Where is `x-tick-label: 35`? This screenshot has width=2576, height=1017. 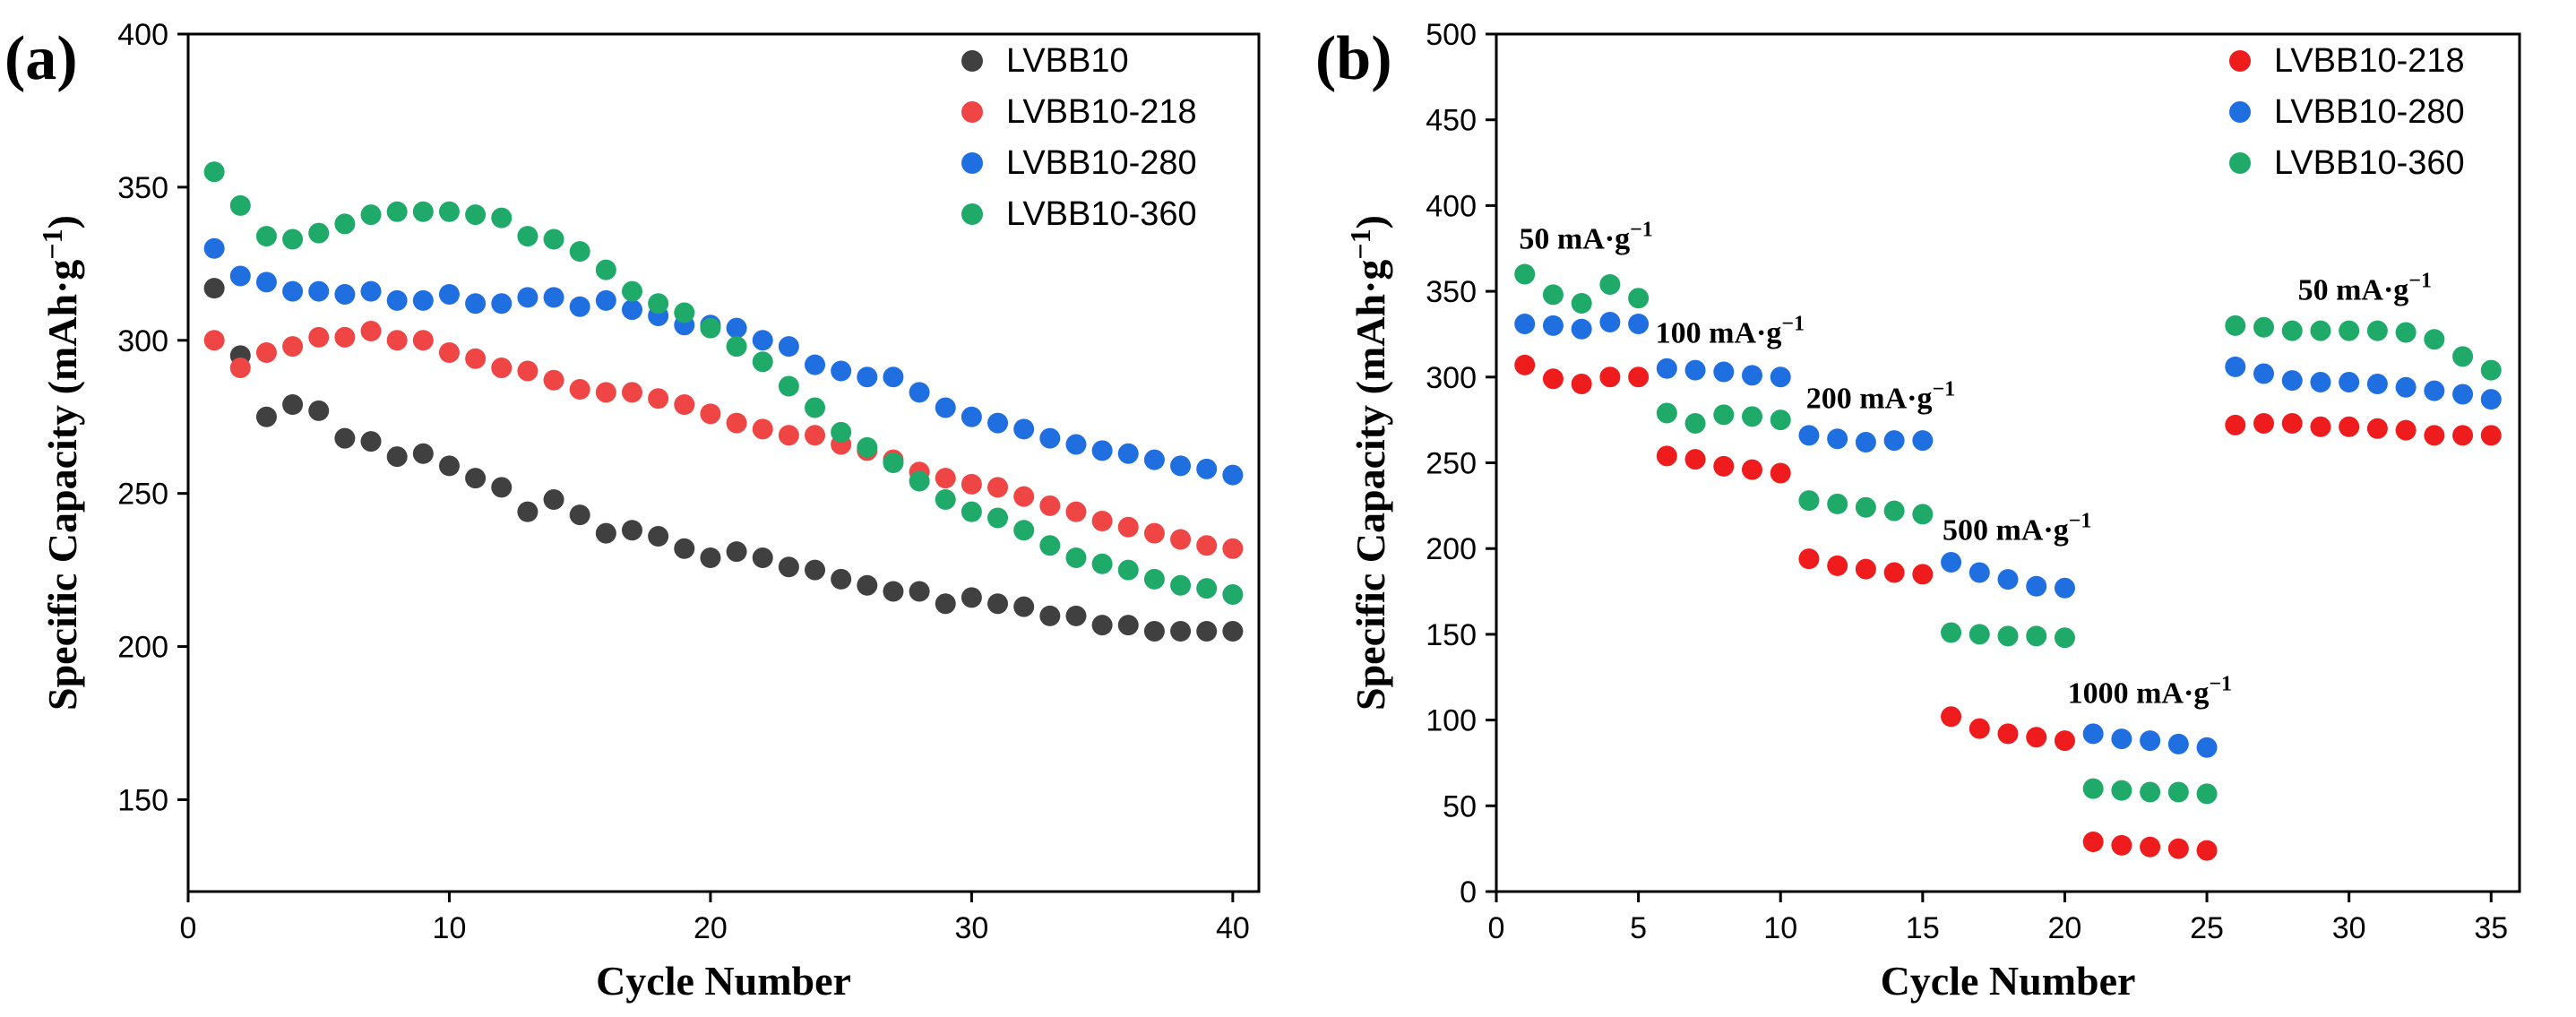 x-tick-label: 35 is located at coordinates (2491, 928).